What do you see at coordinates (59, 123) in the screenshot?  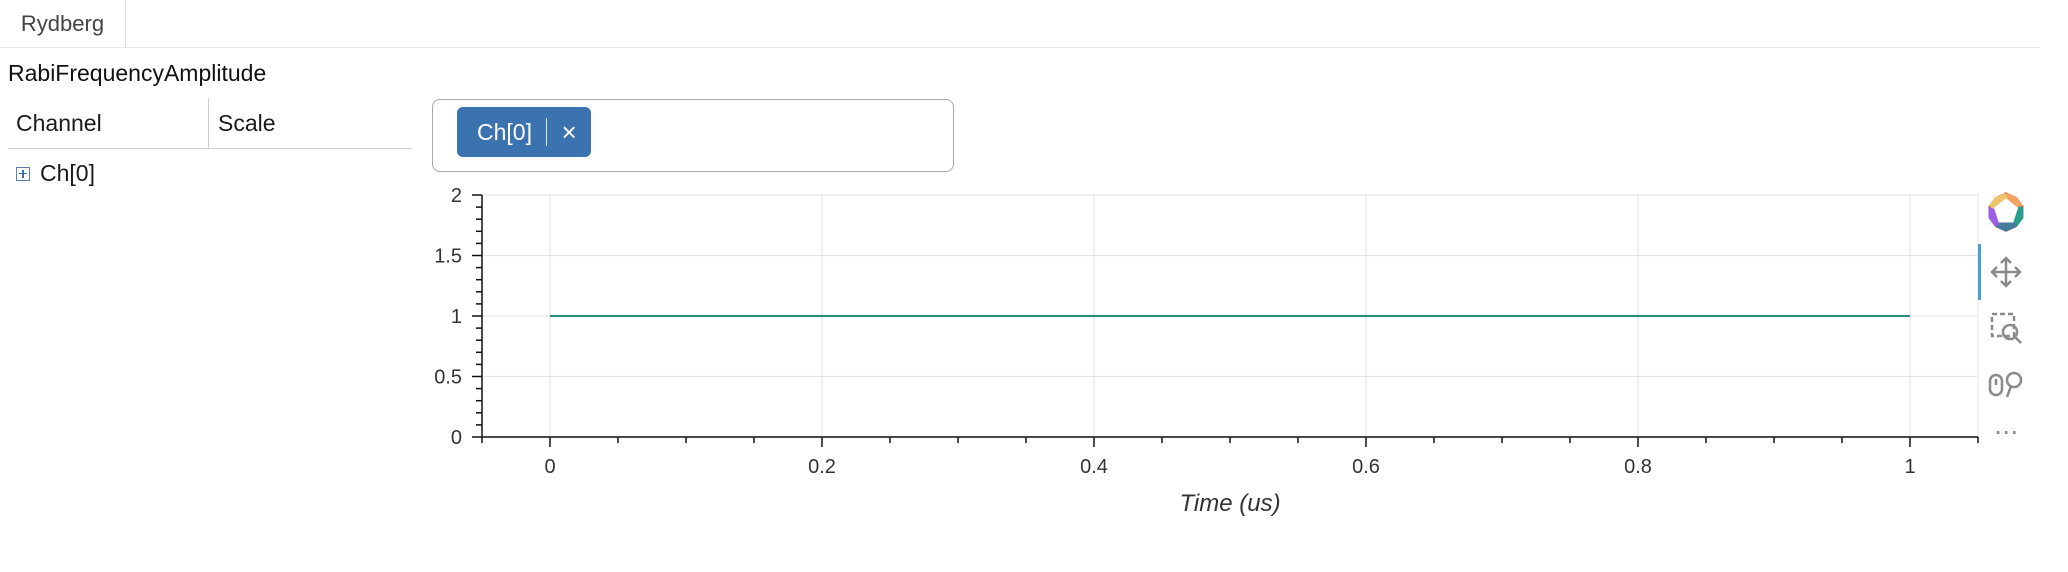 I see `column-header-channel: Channel` at bounding box center [59, 123].